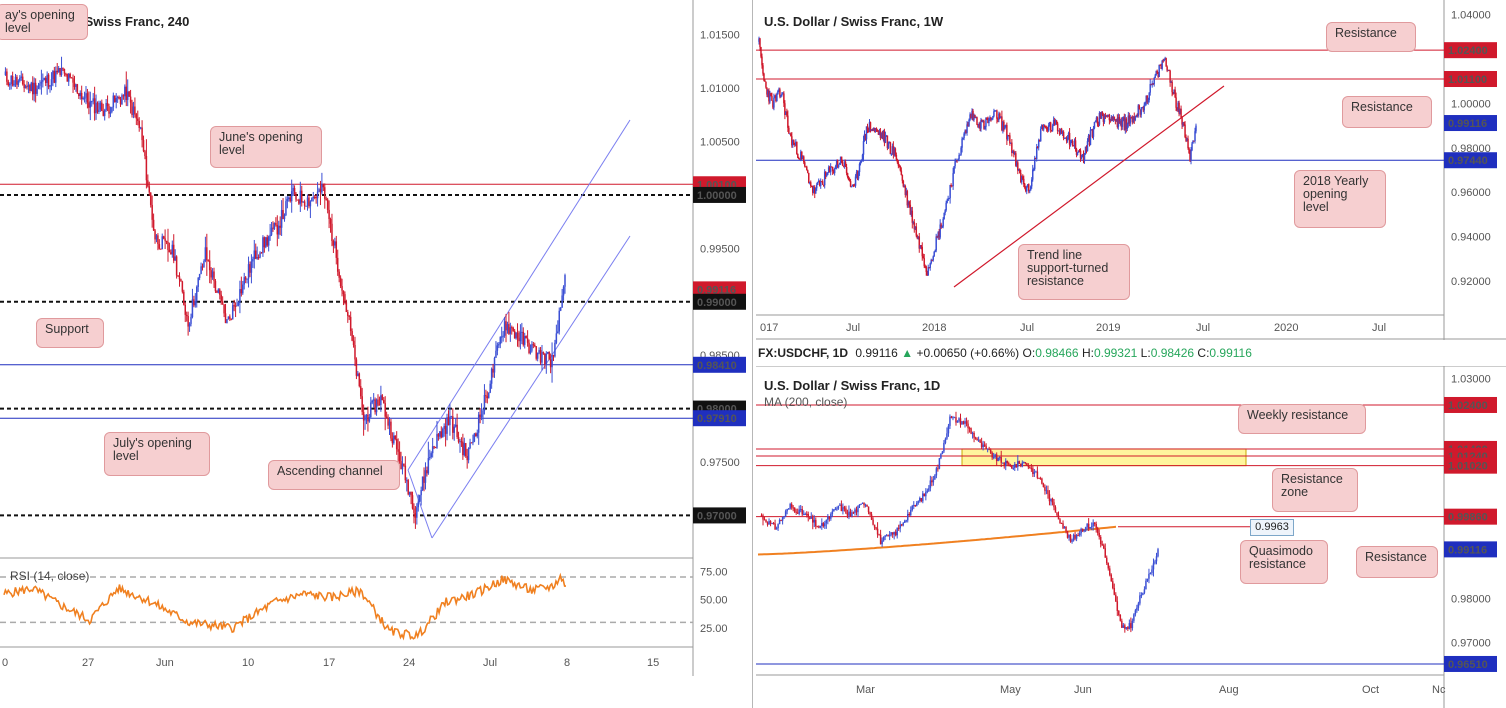  Describe the element at coordinates (937, 540) in the screenshot. I see `ma-line` at that location.